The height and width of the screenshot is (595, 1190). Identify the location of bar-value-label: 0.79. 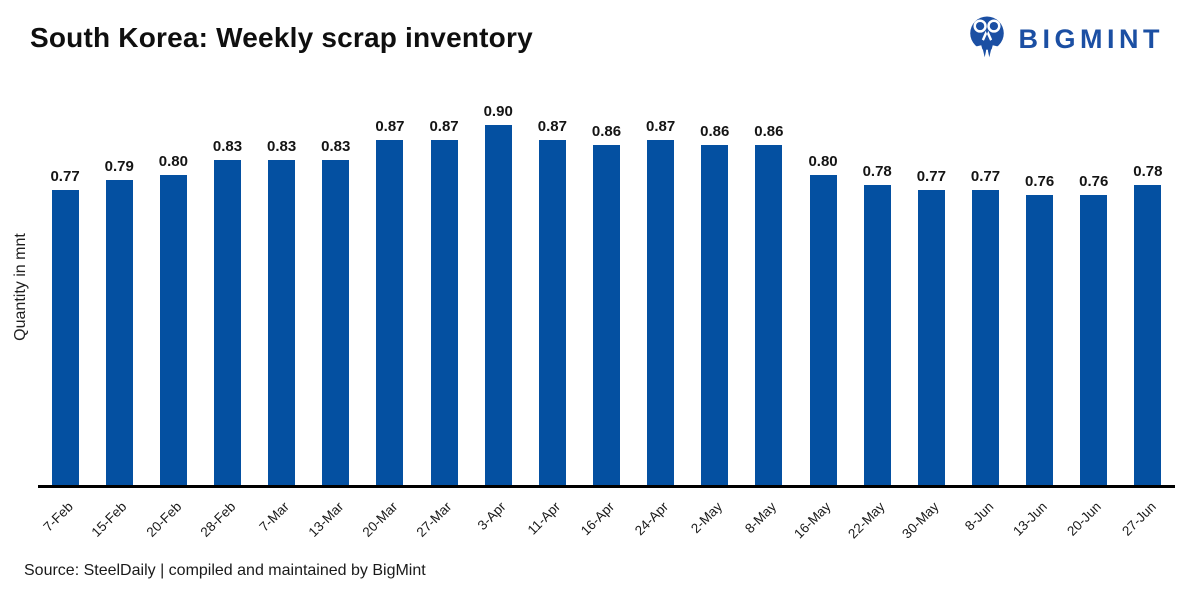
(119, 166).